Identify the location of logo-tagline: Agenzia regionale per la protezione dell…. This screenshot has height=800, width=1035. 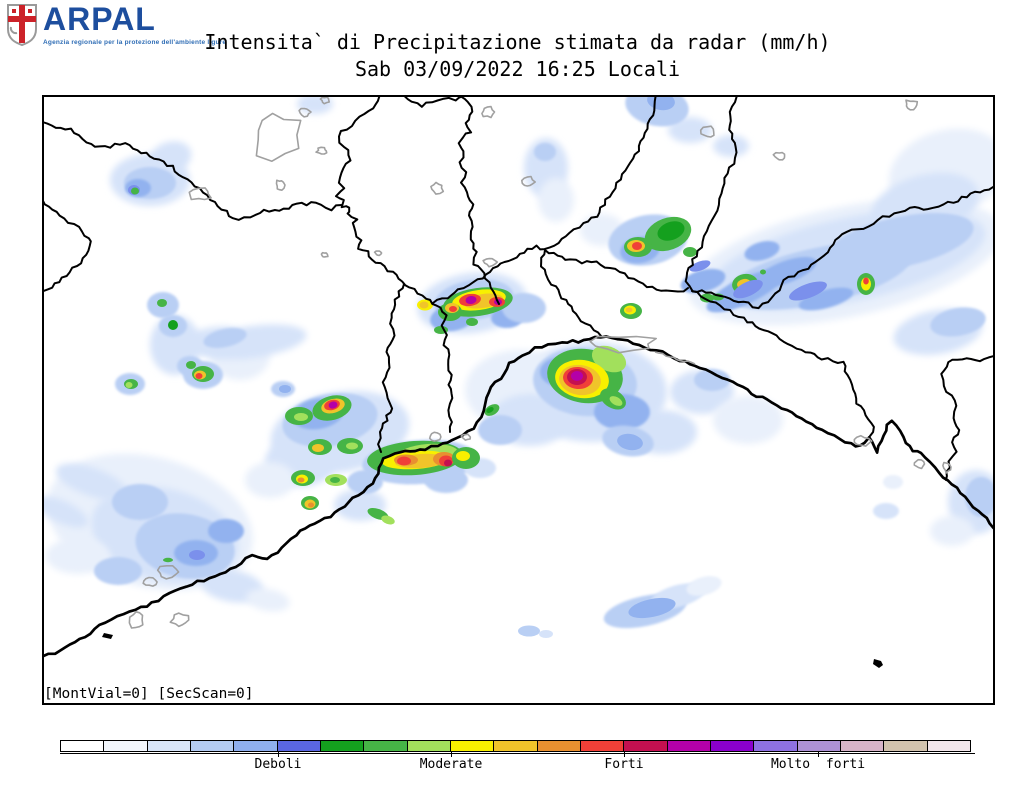
(135, 42).